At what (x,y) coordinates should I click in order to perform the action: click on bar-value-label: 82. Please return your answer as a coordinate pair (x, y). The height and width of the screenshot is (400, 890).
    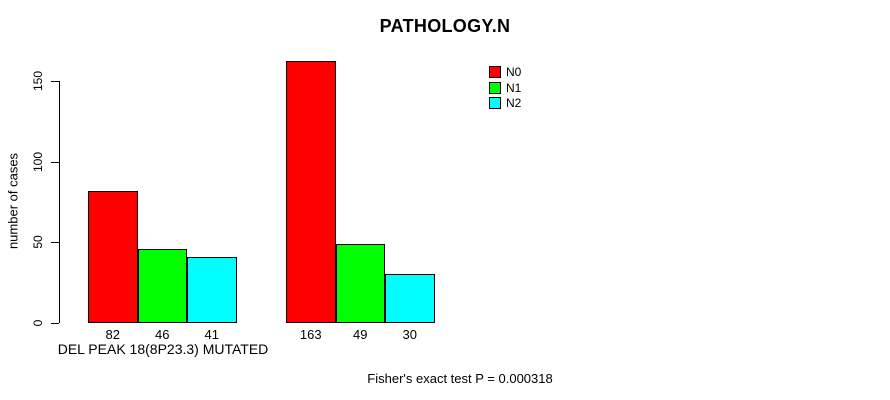
    Looking at the image, I should click on (112, 334).